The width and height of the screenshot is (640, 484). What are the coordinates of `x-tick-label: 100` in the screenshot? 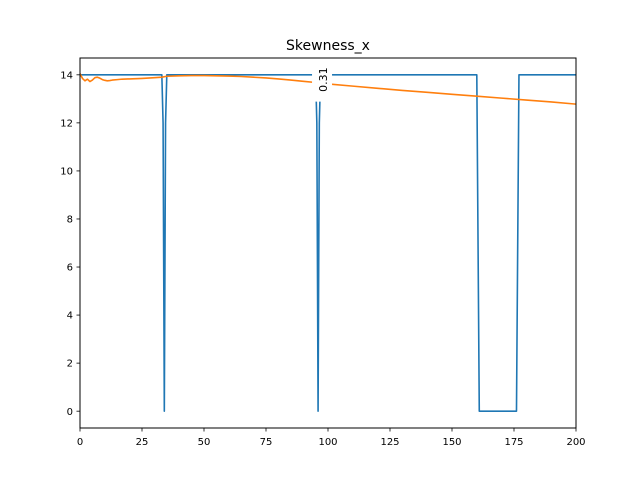 It's located at (327, 442).